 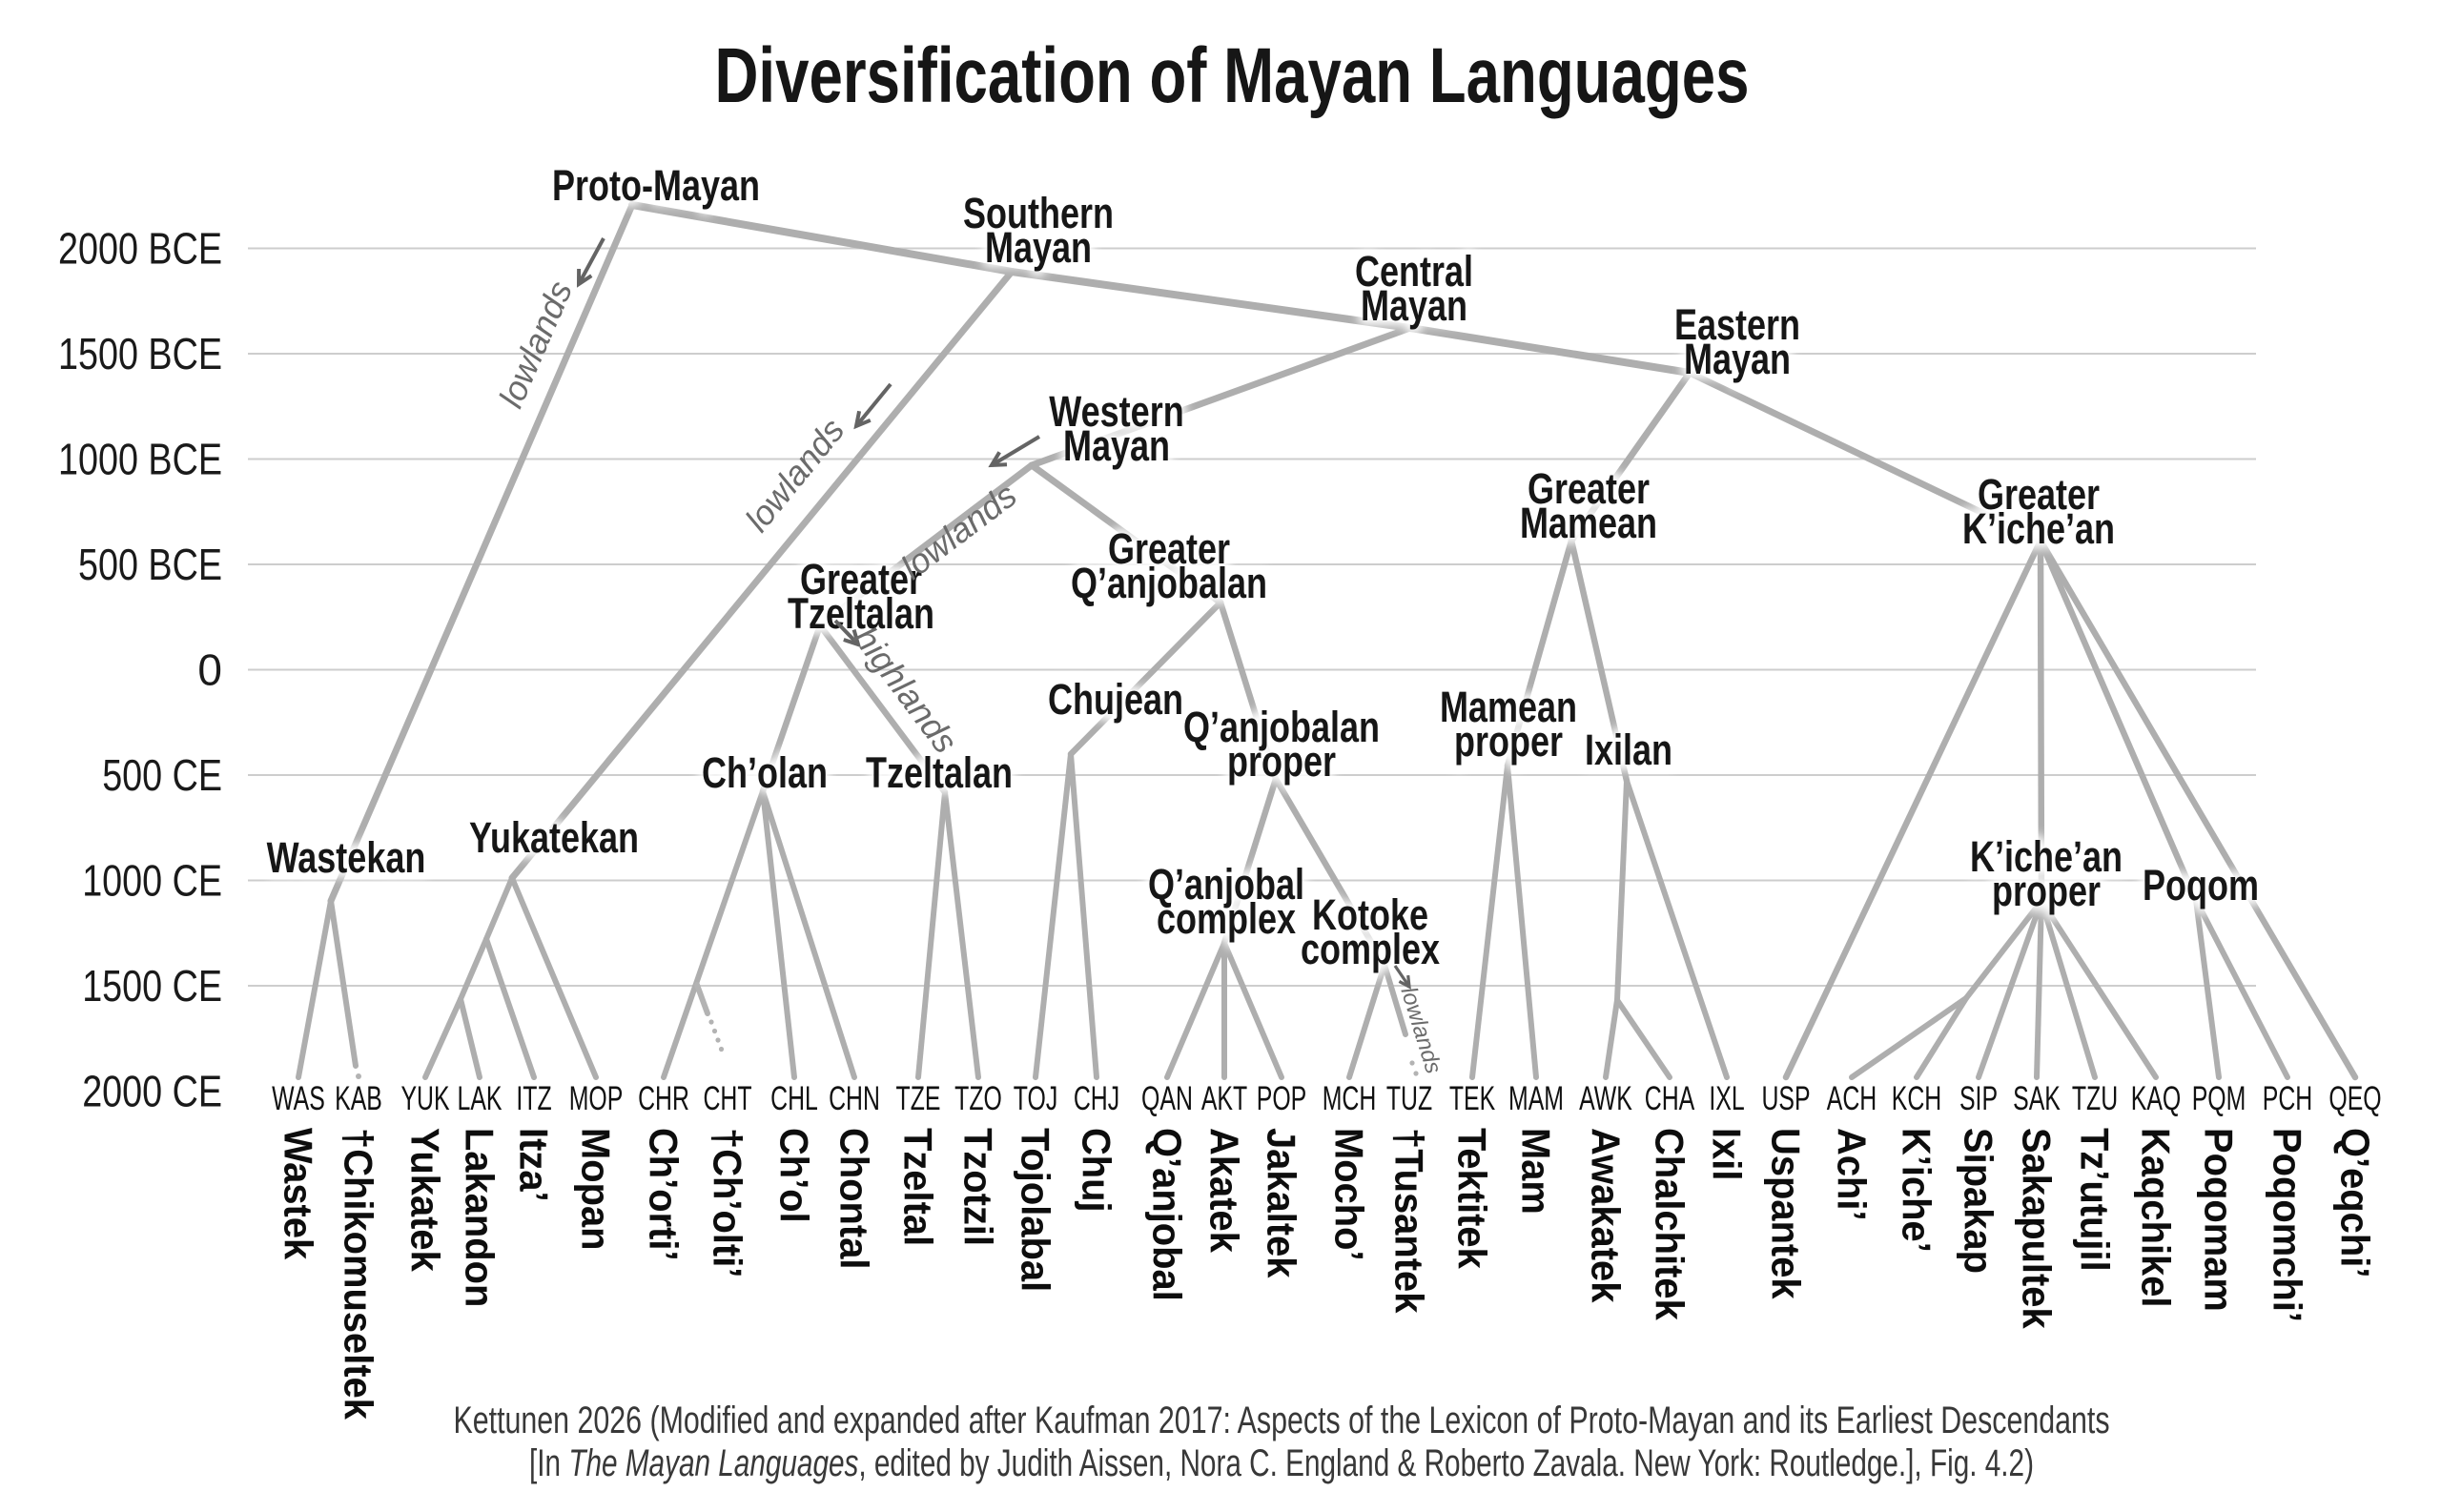 I want to click on svg-text: 1000 CE, so click(x=152, y=881).